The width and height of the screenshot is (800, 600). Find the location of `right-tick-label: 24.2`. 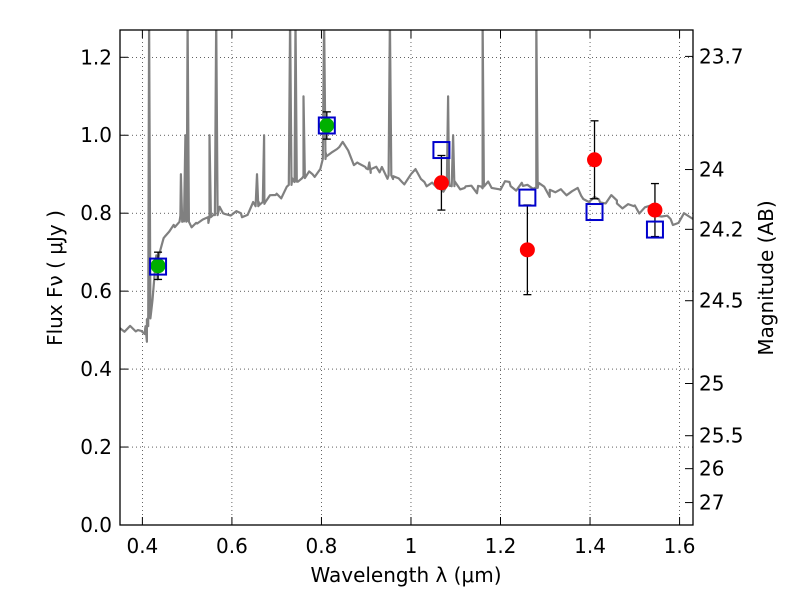

right-tick-label: 24.2 is located at coordinates (721, 229).